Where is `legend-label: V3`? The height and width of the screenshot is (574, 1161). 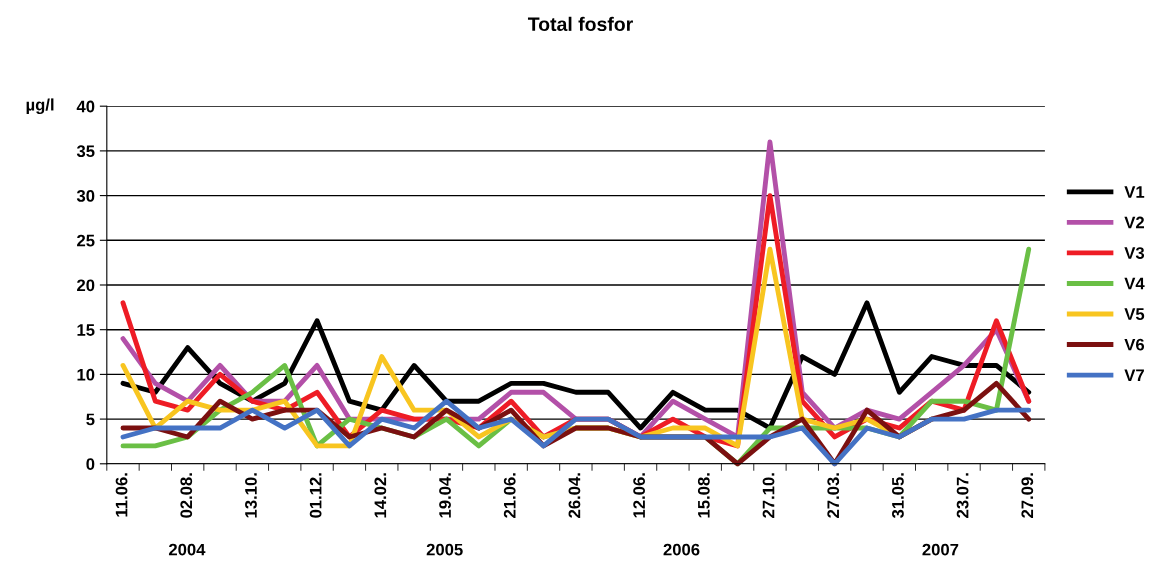 legend-label: V3 is located at coordinates (1134, 253).